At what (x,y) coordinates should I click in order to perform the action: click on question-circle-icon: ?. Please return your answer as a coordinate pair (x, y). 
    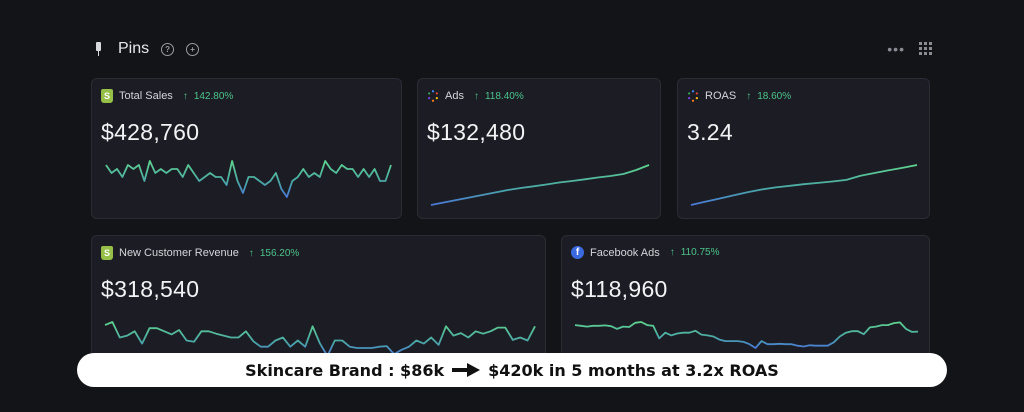
    Looking at the image, I should click on (168, 49).